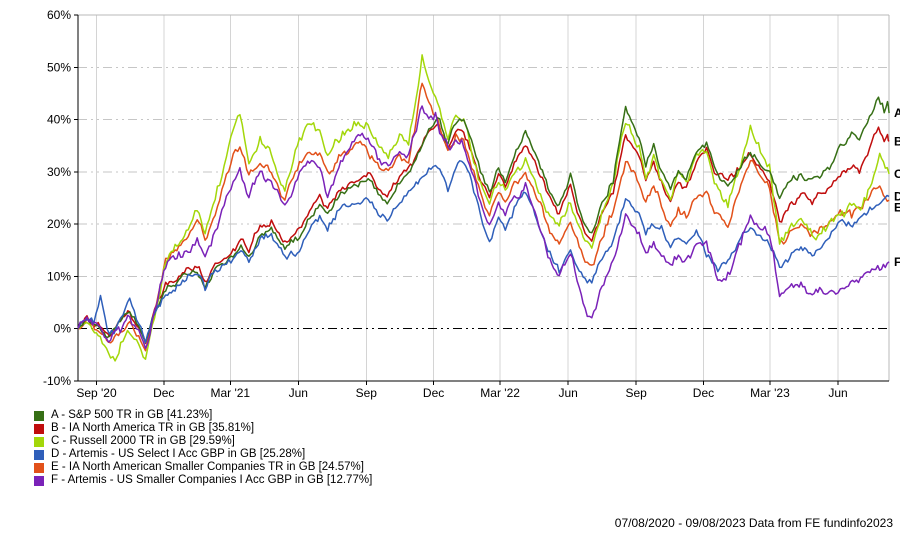 This screenshot has height=535, width=900. What do you see at coordinates (96, 393) in the screenshot?
I see `x-axis-label: Sep '20` at bounding box center [96, 393].